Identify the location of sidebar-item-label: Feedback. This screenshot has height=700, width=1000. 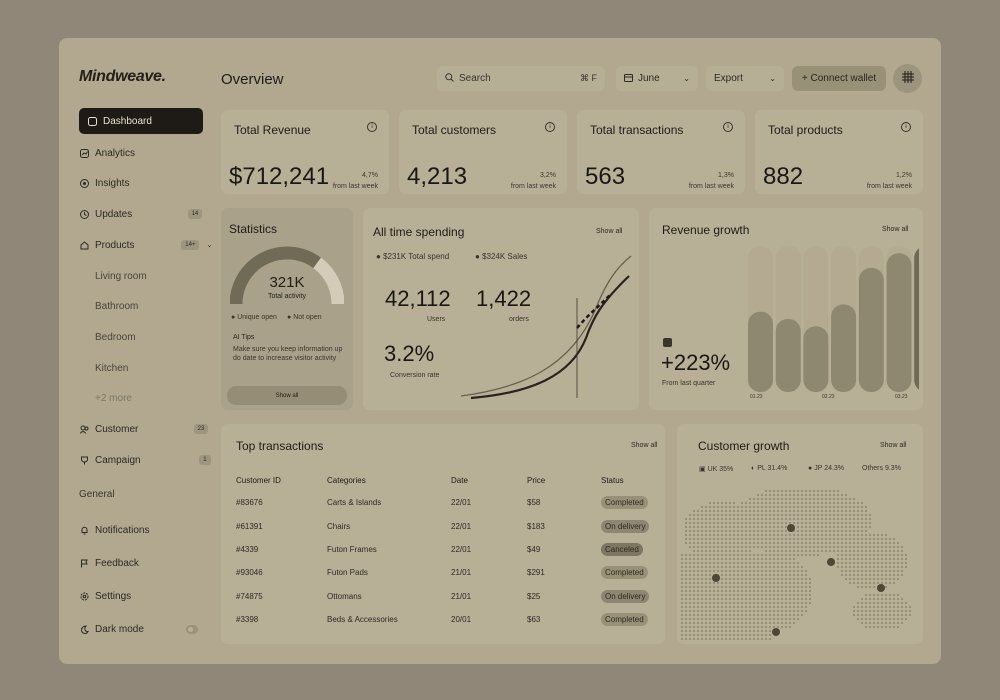
(117, 563).